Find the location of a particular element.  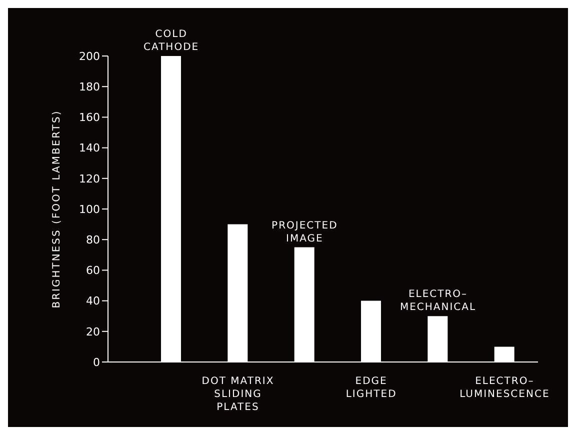

y-tick-label: 100 is located at coordinates (89, 209).